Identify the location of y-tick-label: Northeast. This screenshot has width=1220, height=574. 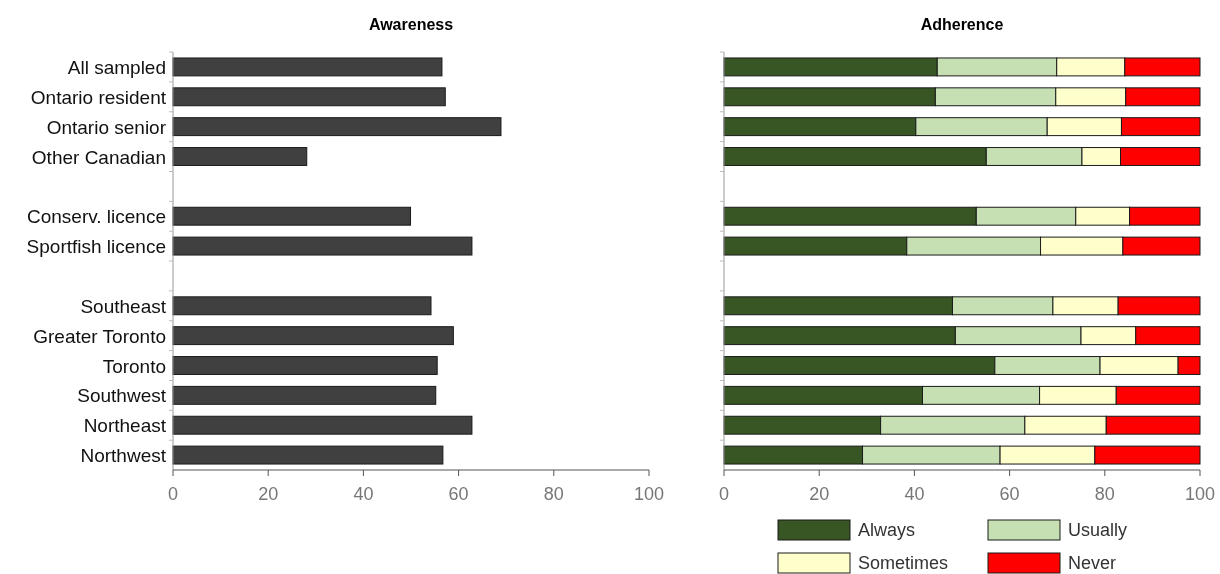
(125, 426).